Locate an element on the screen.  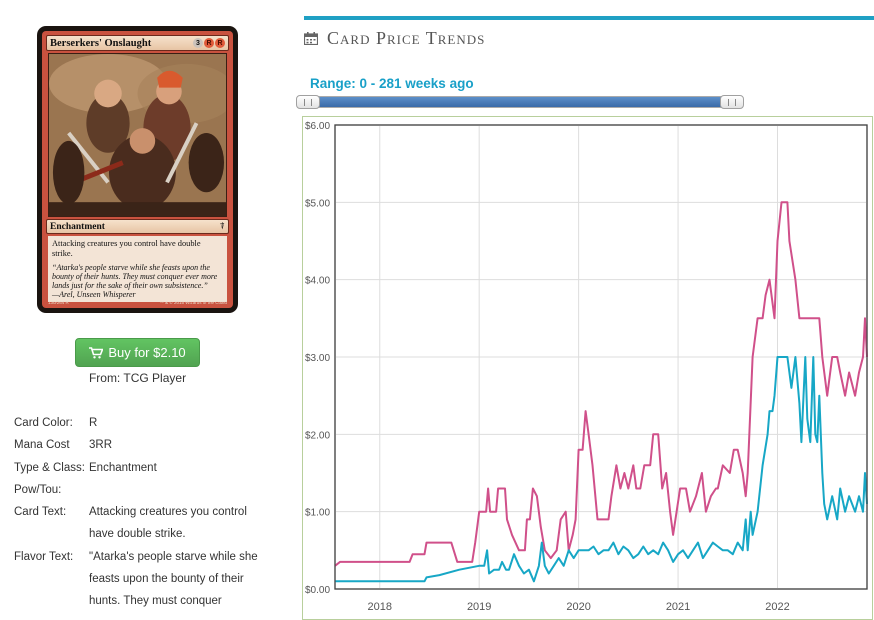
detail-value is located at coordinates (176, 490).